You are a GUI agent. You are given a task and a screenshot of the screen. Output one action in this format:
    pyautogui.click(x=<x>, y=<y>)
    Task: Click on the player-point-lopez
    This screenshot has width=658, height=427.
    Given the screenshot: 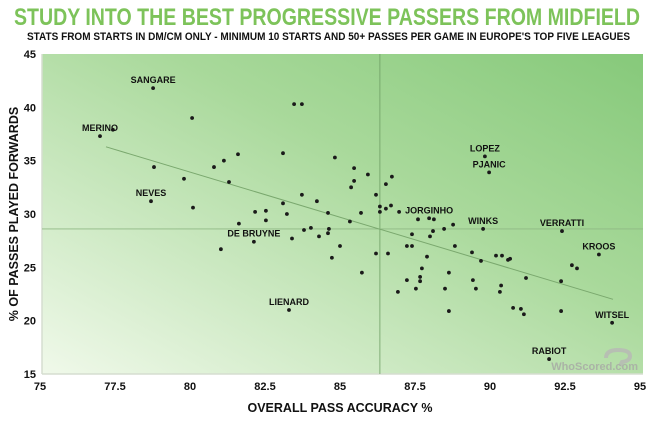 What is the action you would take?
    pyautogui.click(x=485, y=156)
    